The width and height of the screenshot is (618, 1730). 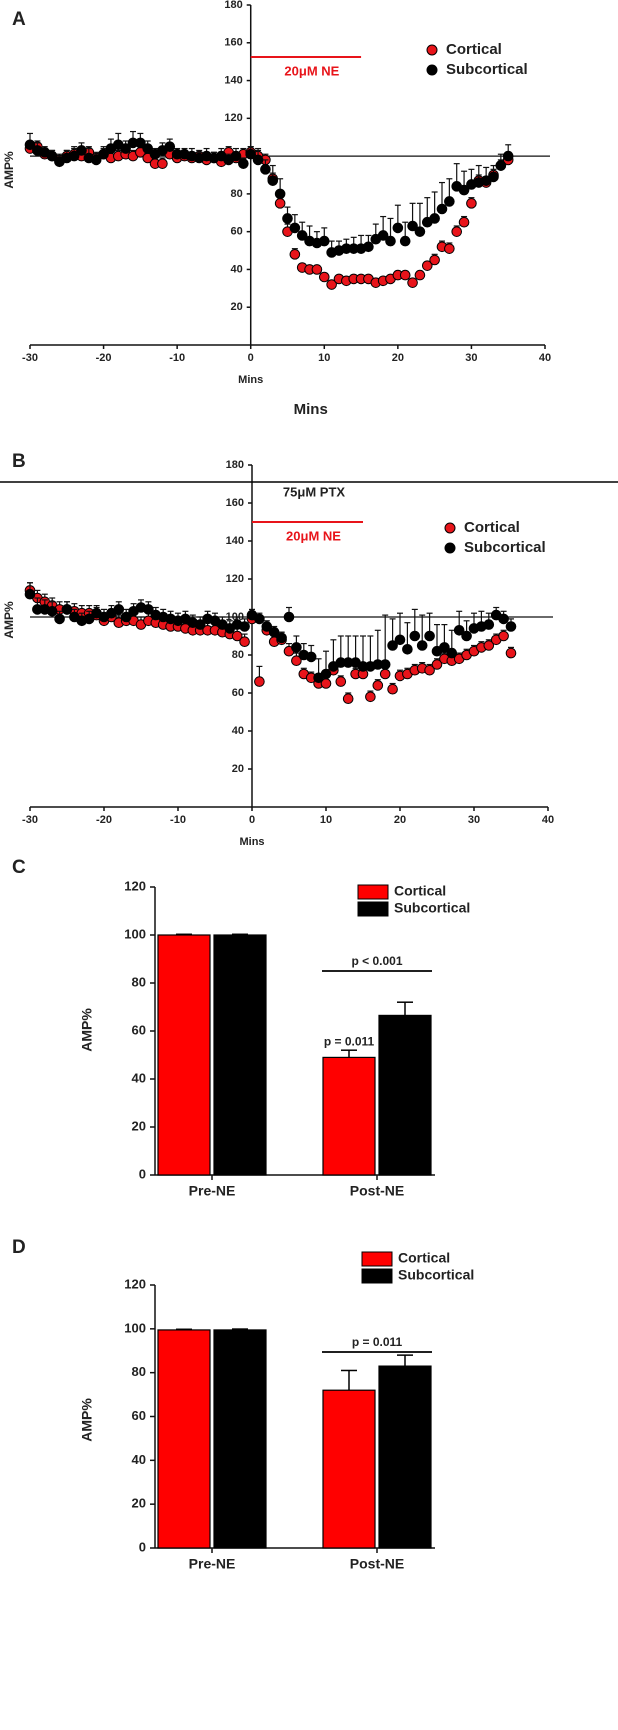 What do you see at coordinates (178, 820) in the screenshot?
I see `x-tick-label: -10` at bounding box center [178, 820].